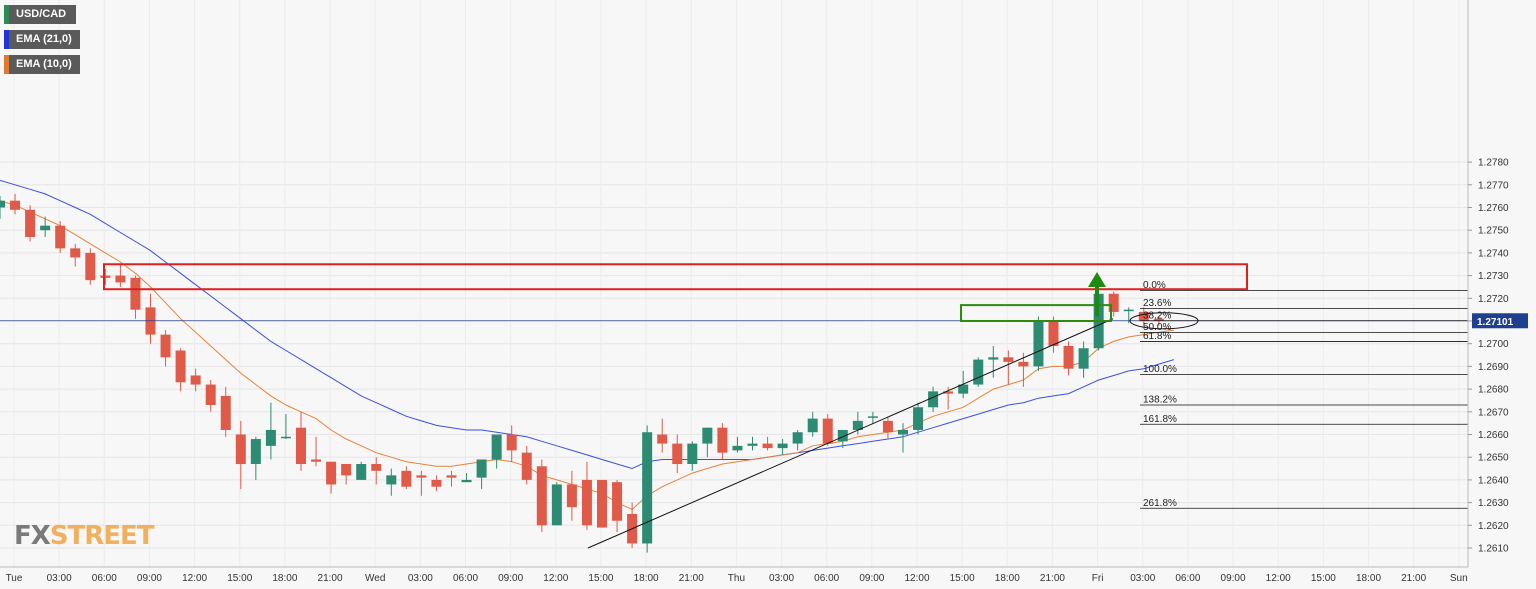  I want to click on price-tick-label: 1.2640, so click(1493, 480).